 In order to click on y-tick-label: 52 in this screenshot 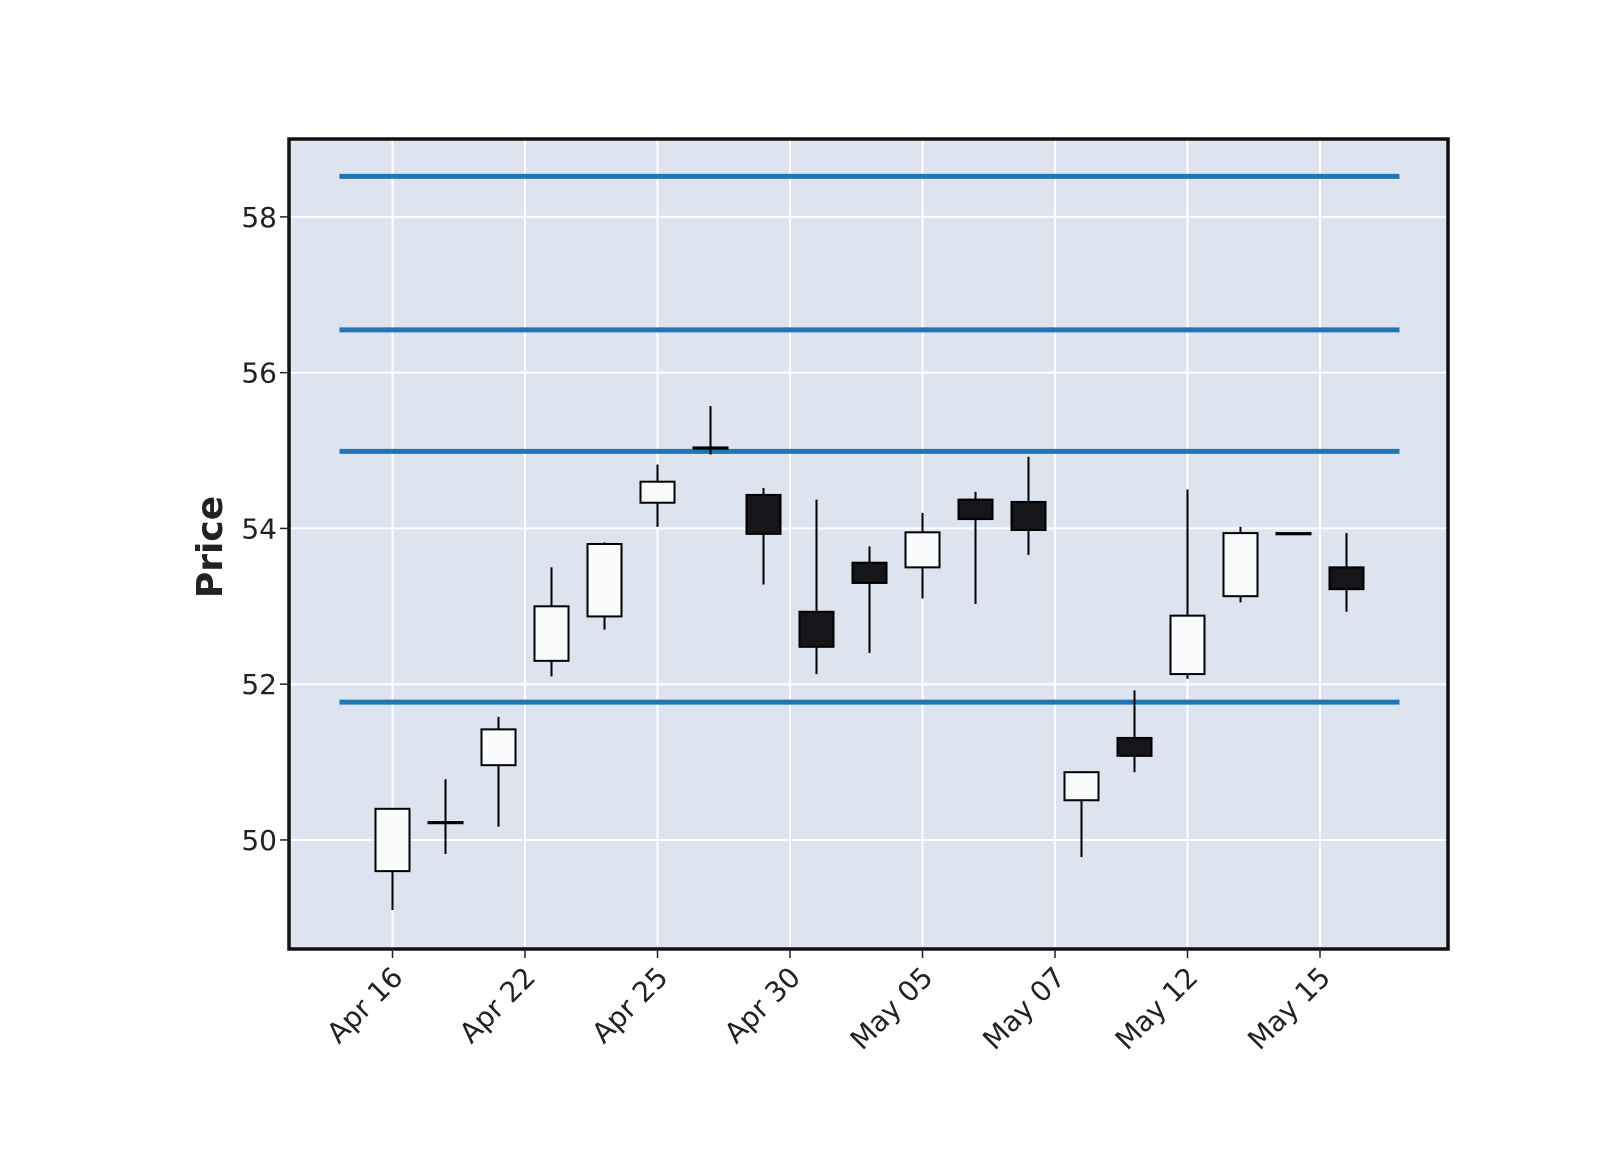, I will do `click(259, 684)`.